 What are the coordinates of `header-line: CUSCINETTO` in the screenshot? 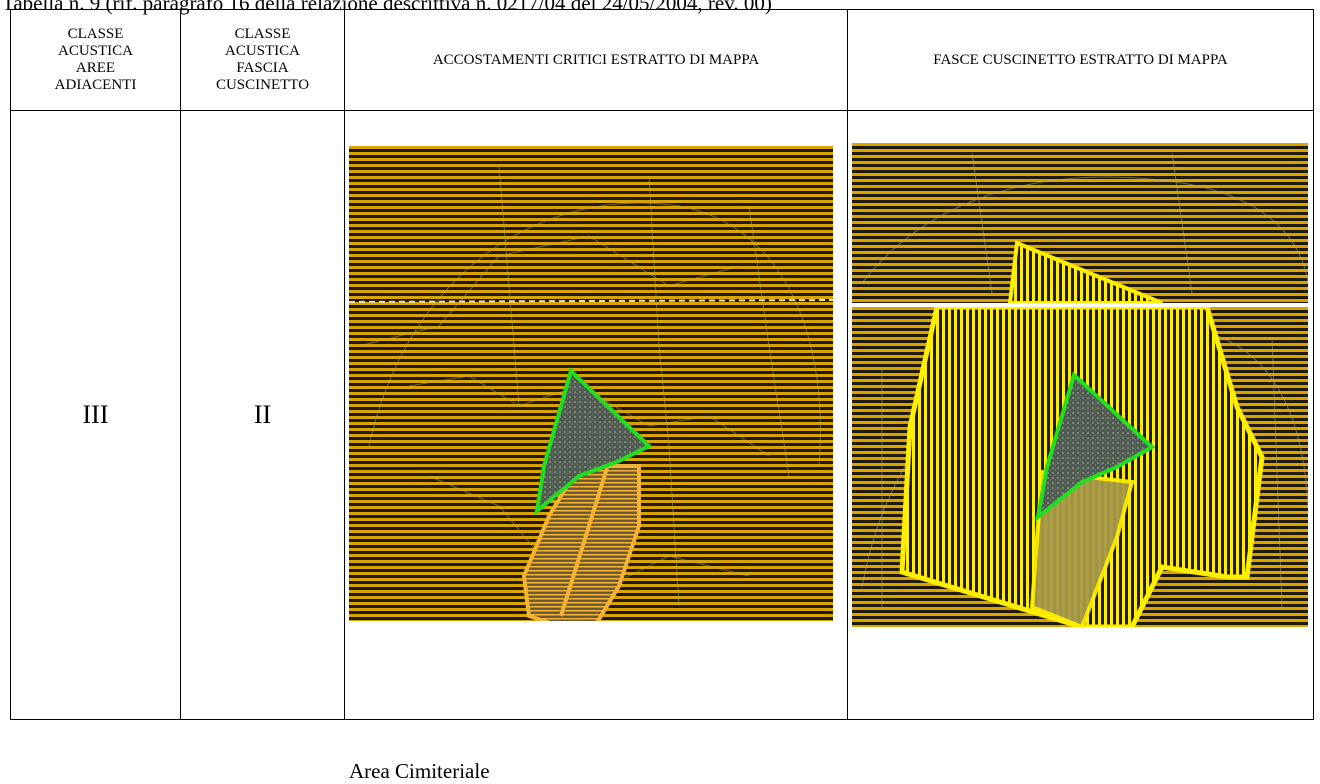 It's located at (262, 85).